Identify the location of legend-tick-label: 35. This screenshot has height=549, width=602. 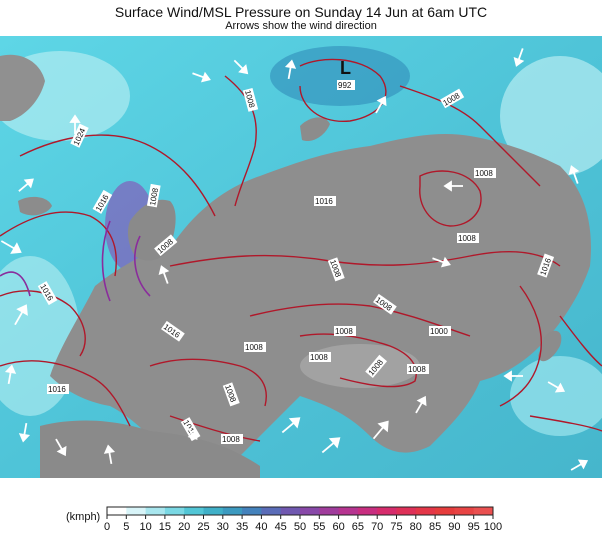
(242, 527).